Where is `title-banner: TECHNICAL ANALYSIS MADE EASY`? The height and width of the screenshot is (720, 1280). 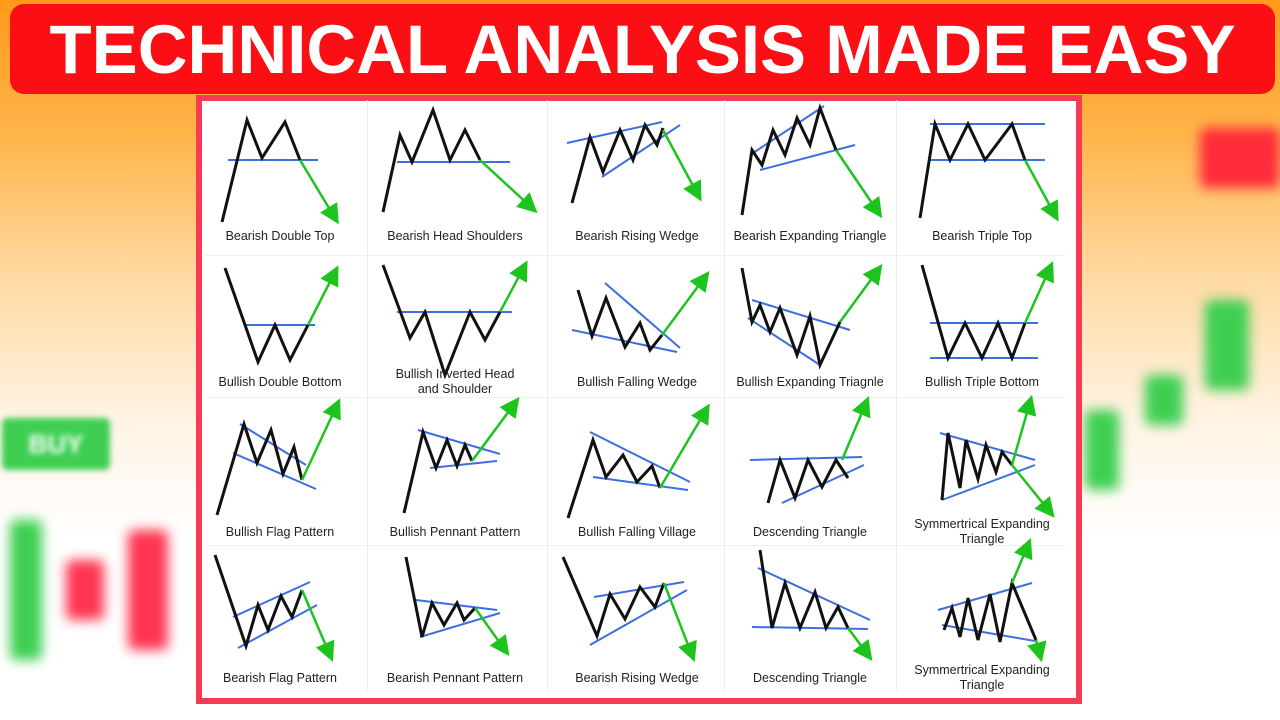 title-banner: TECHNICAL ANALYSIS MADE EASY is located at coordinates (642, 49).